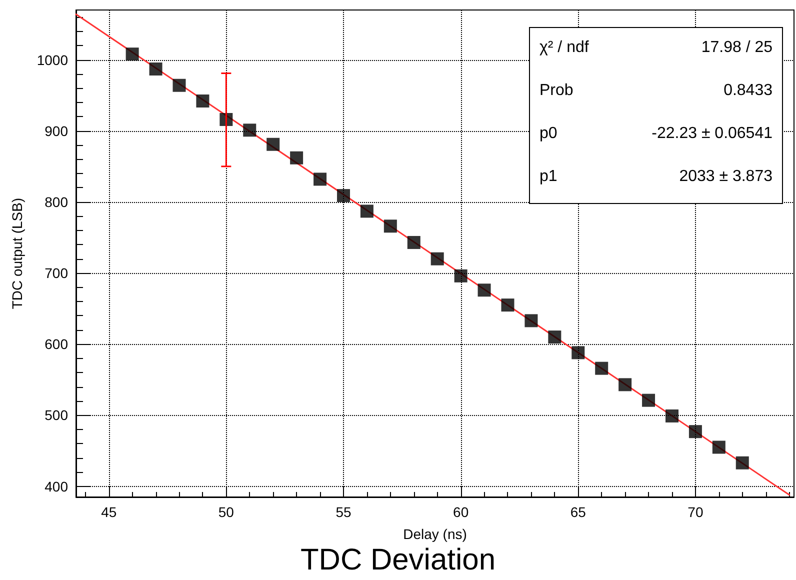  Describe the element at coordinates (56, 344) in the screenshot. I see `y-tick-label: 600` at that location.